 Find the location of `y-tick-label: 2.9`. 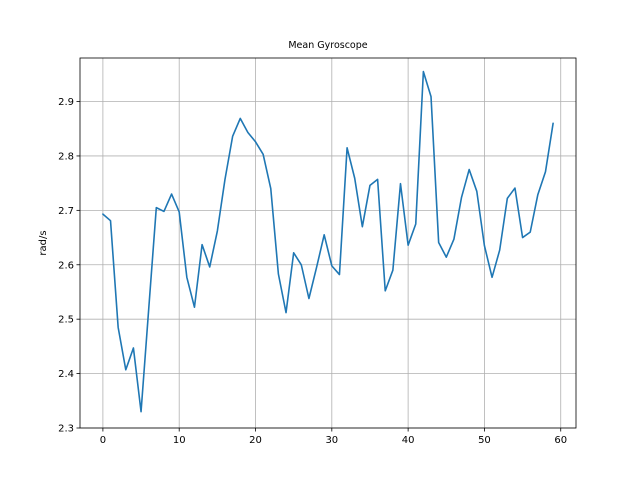

y-tick-label: 2.9 is located at coordinates (66, 102).